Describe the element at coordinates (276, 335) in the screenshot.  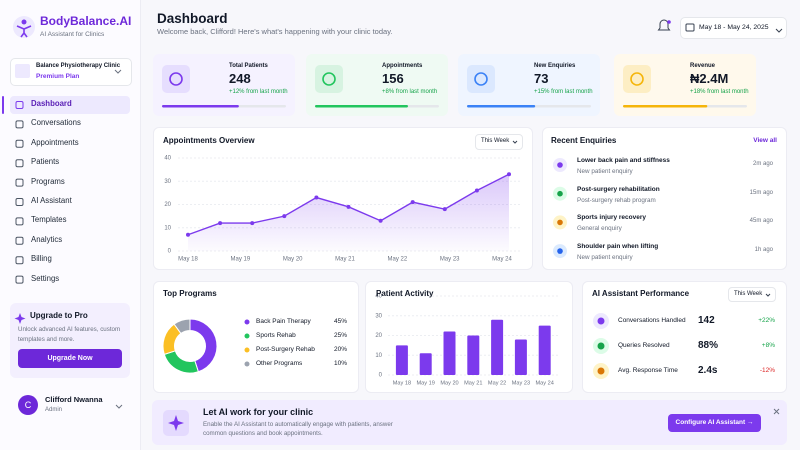
I see `legend-label: Sports Rehab` at that location.